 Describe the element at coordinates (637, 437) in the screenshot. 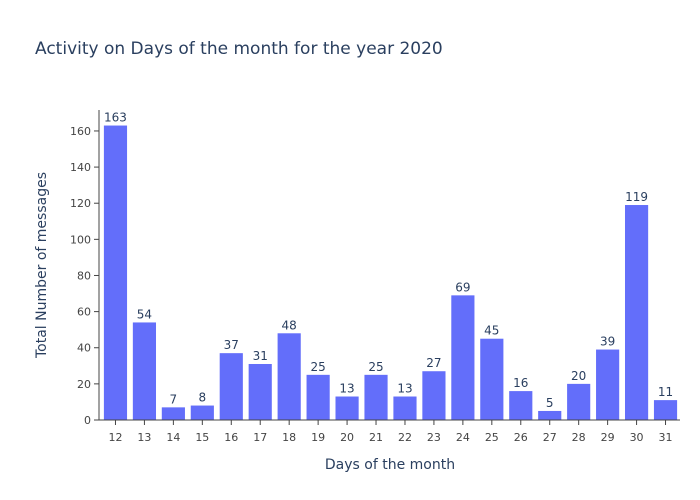

I see `x-tick-label: 30` at that location.